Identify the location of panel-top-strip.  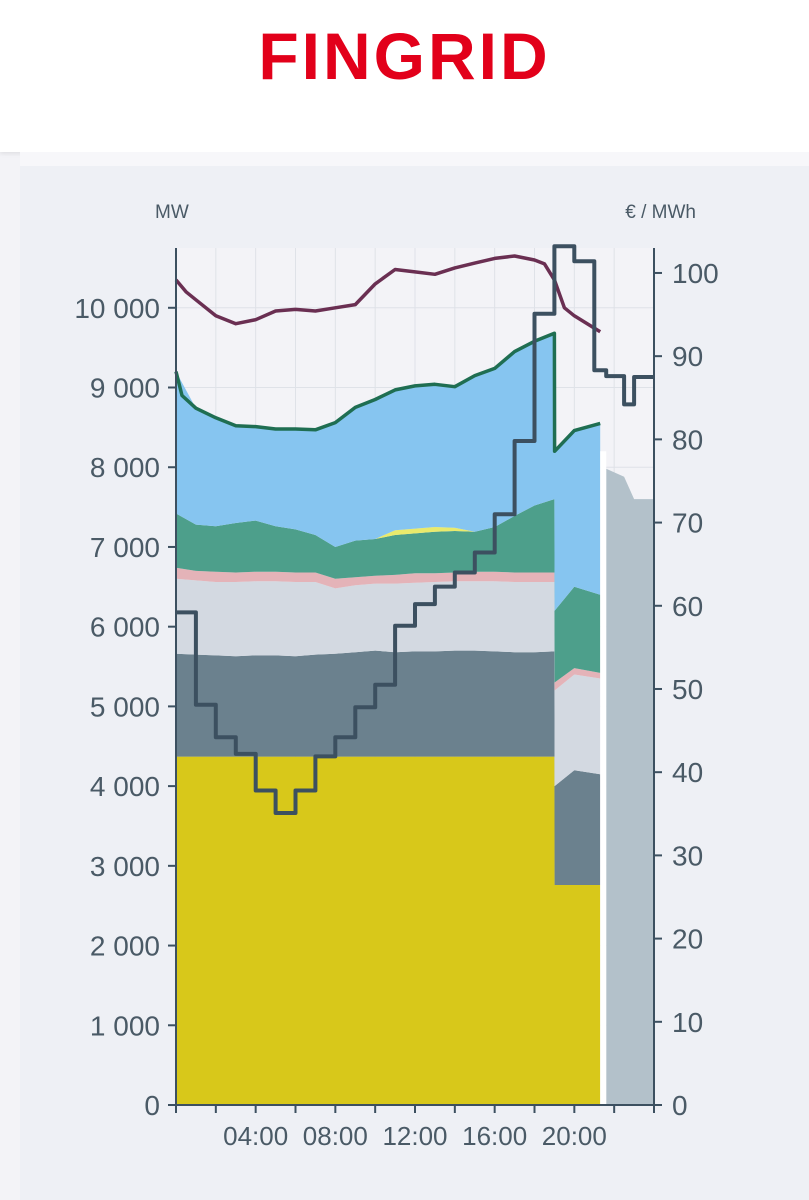
(414, 159).